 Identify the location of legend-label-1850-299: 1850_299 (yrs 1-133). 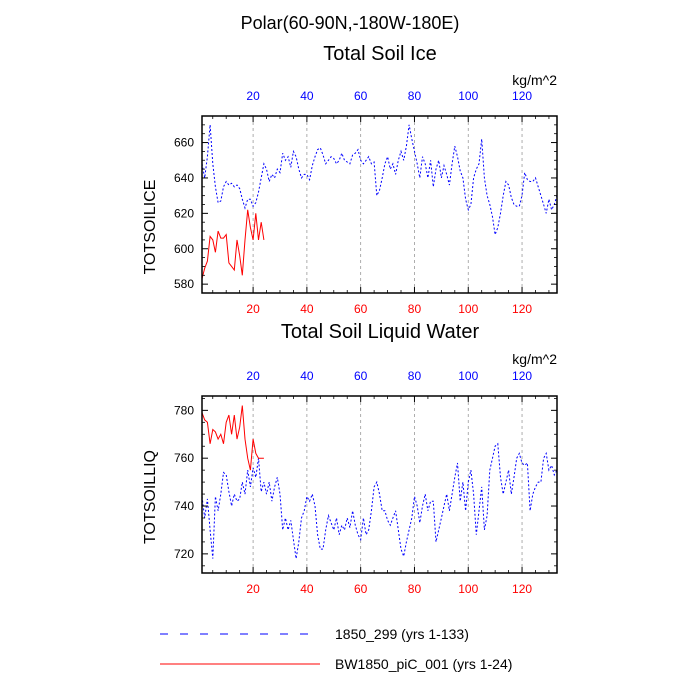
(402, 634).